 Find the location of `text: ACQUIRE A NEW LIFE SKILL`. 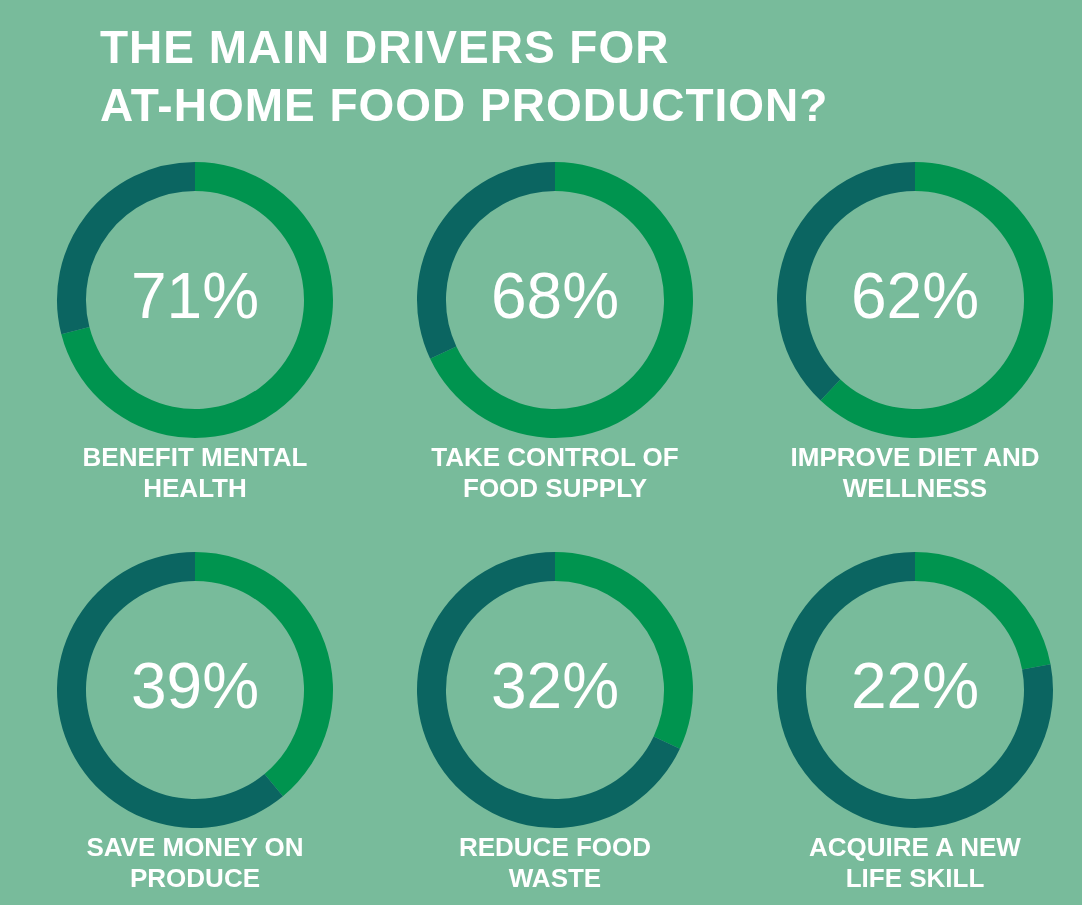

text: ACQUIRE A NEW LIFE SKILL is located at coordinates (915, 863).